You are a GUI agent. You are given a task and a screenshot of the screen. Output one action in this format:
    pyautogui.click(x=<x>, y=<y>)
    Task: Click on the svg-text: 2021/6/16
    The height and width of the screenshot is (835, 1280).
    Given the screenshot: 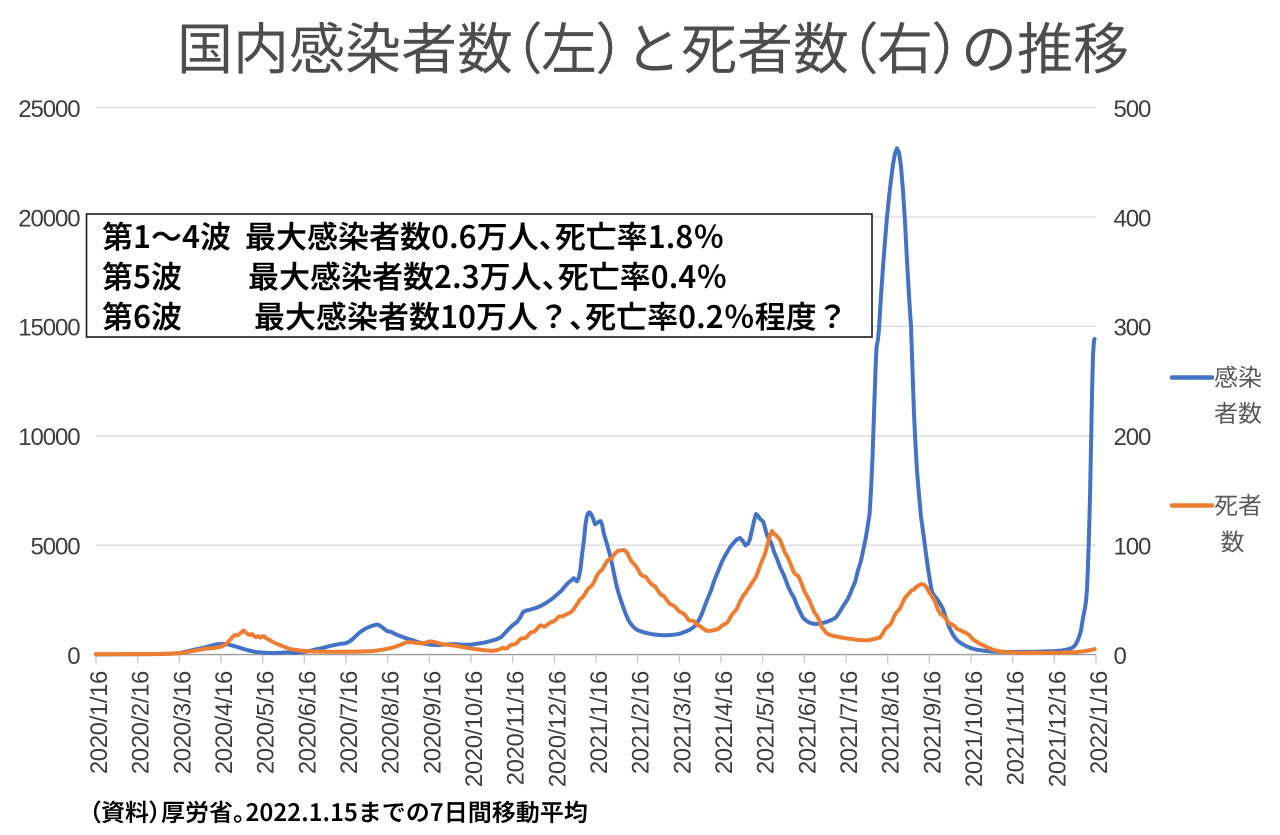 What is the action you would take?
    pyautogui.click(x=807, y=722)
    